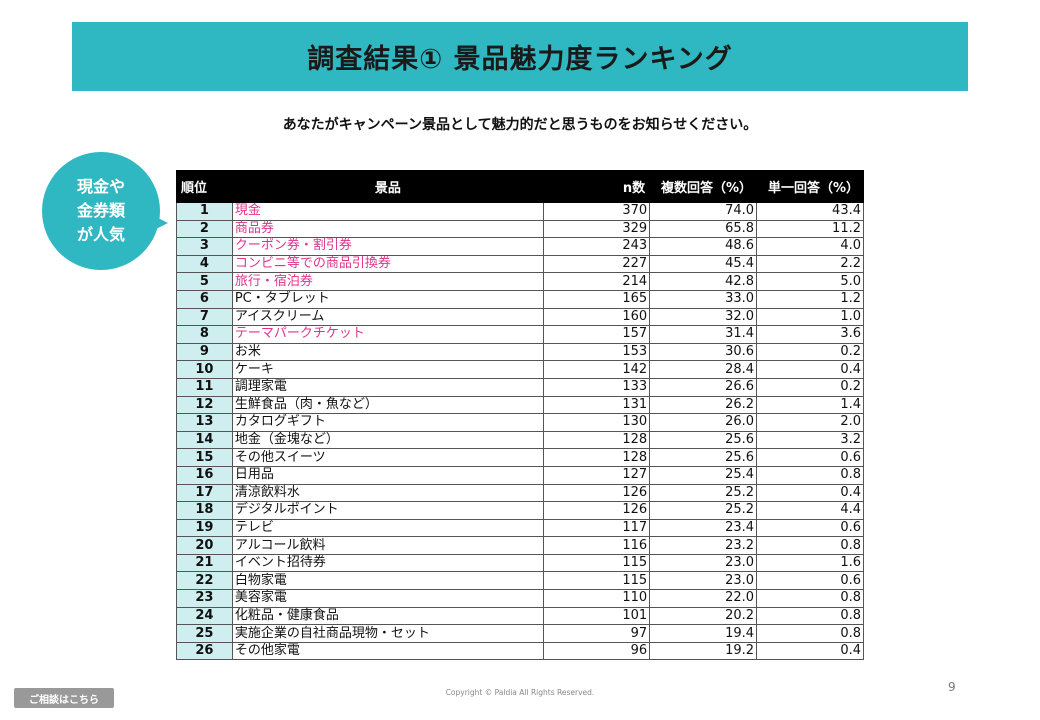  What do you see at coordinates (703, 440) in the screenshot?
I see `multi-cell: 25.6` at bounding box center [703, 440].